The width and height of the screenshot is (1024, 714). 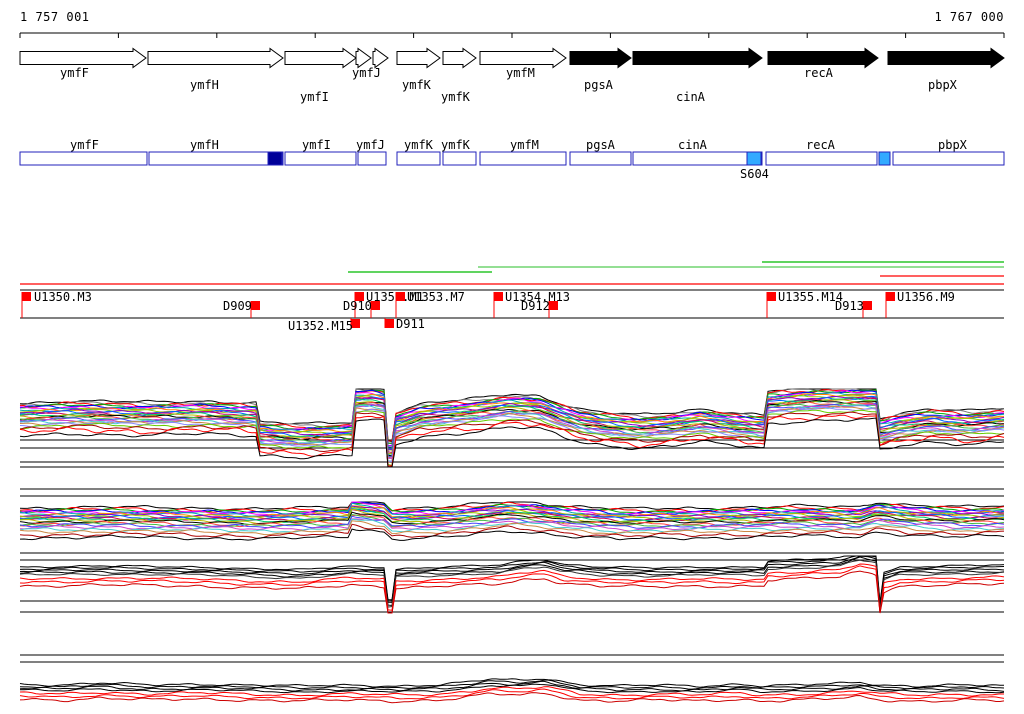 I want to click on gene-arrow-cinA, so click(x=697, y=58).